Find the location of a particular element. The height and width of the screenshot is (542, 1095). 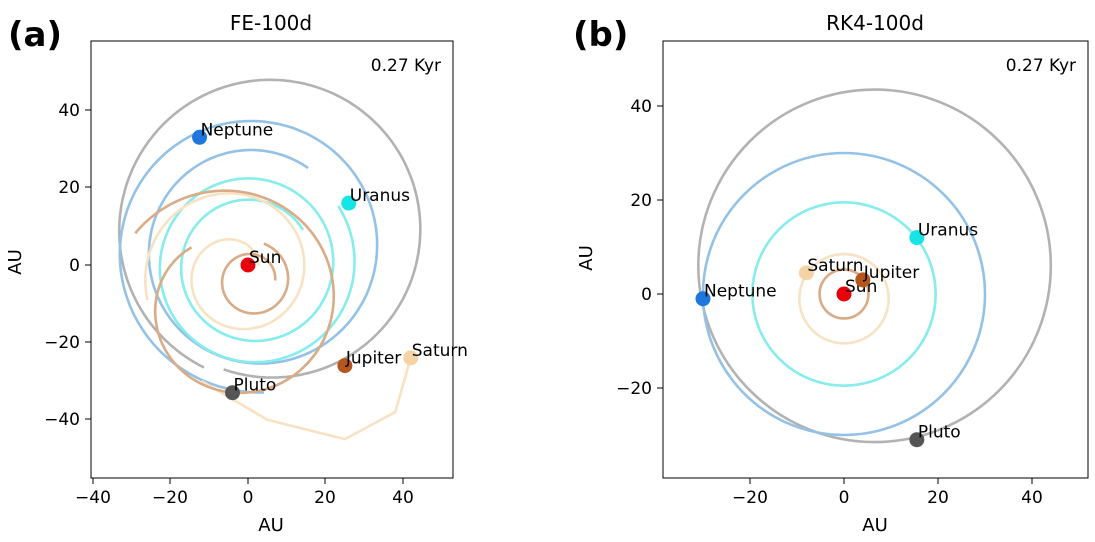

panel-a-title: FE-100d is located at coordinates (271, 23).